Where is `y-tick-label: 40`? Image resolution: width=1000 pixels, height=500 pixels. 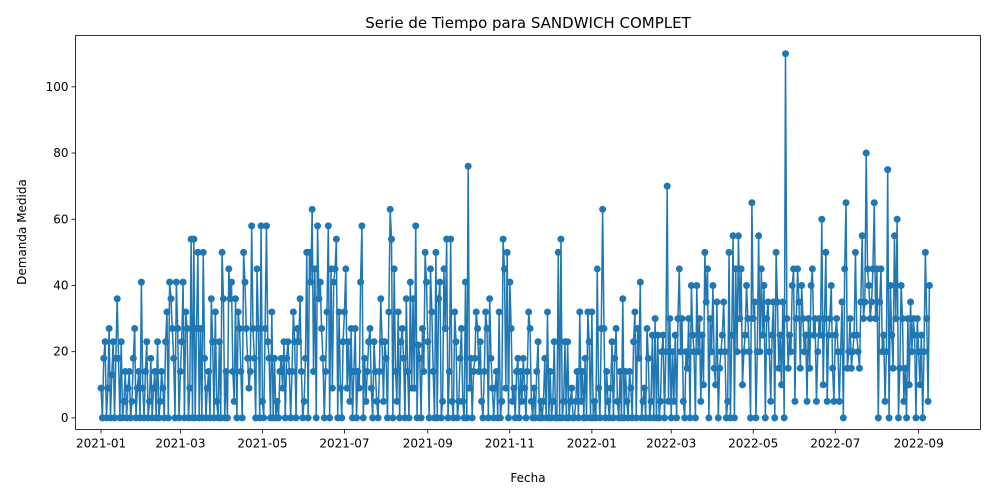 y-tick-label: 40 is located at coordinates (60, 285).